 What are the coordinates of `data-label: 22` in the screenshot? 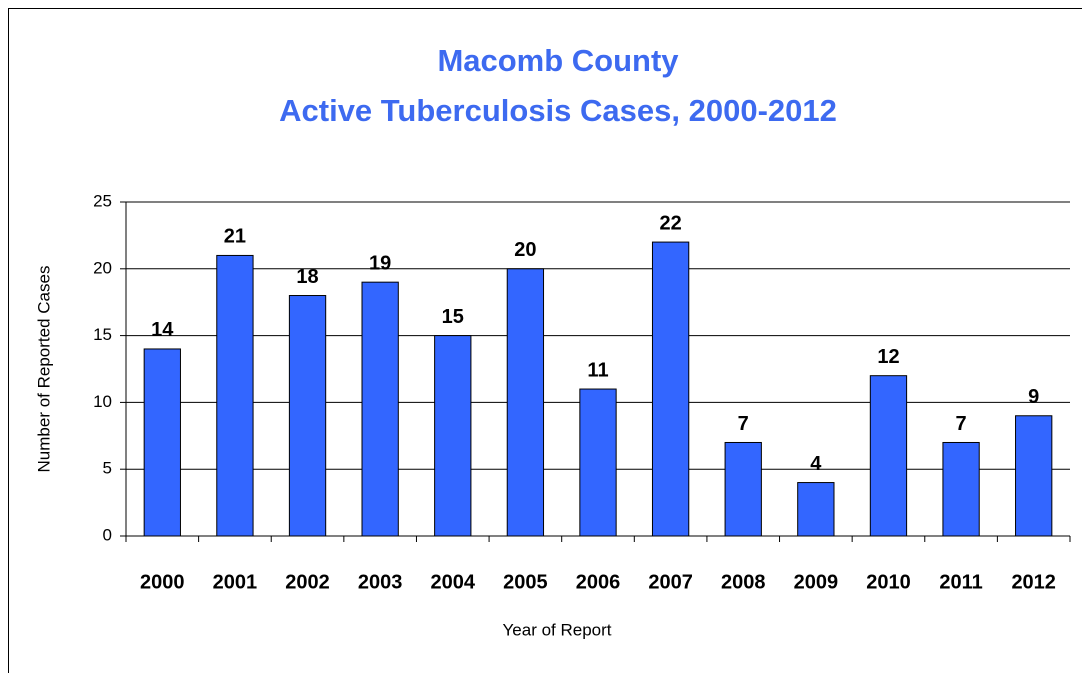 It's located at (670, 223).